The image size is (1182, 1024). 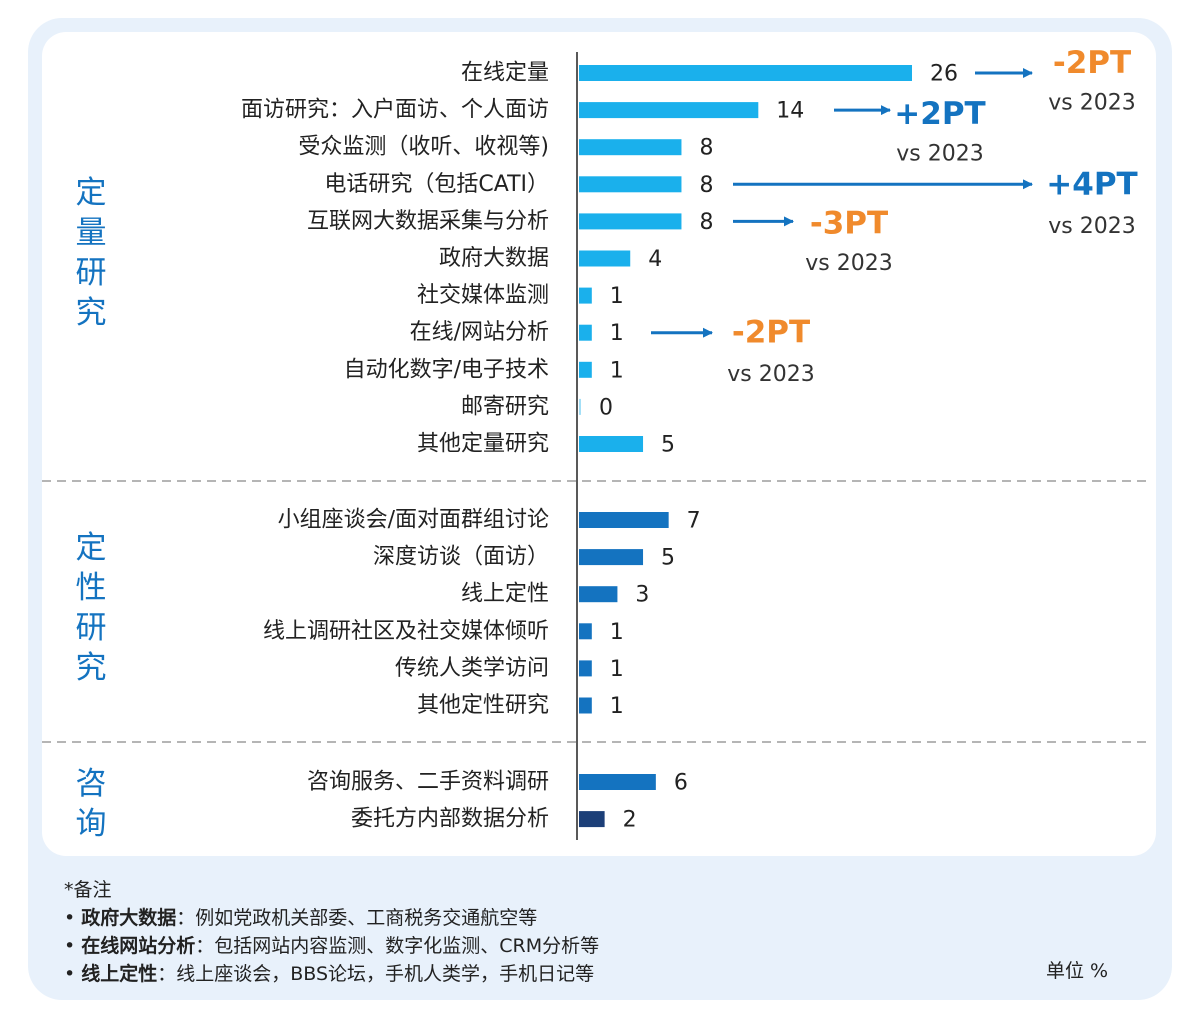 I want to click on value-label: 2, so click(x=630, y=820).